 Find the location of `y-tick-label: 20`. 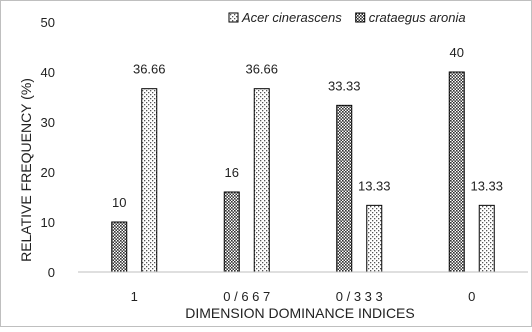

y-tick-label: 20 is located at coordinates (48, 172).